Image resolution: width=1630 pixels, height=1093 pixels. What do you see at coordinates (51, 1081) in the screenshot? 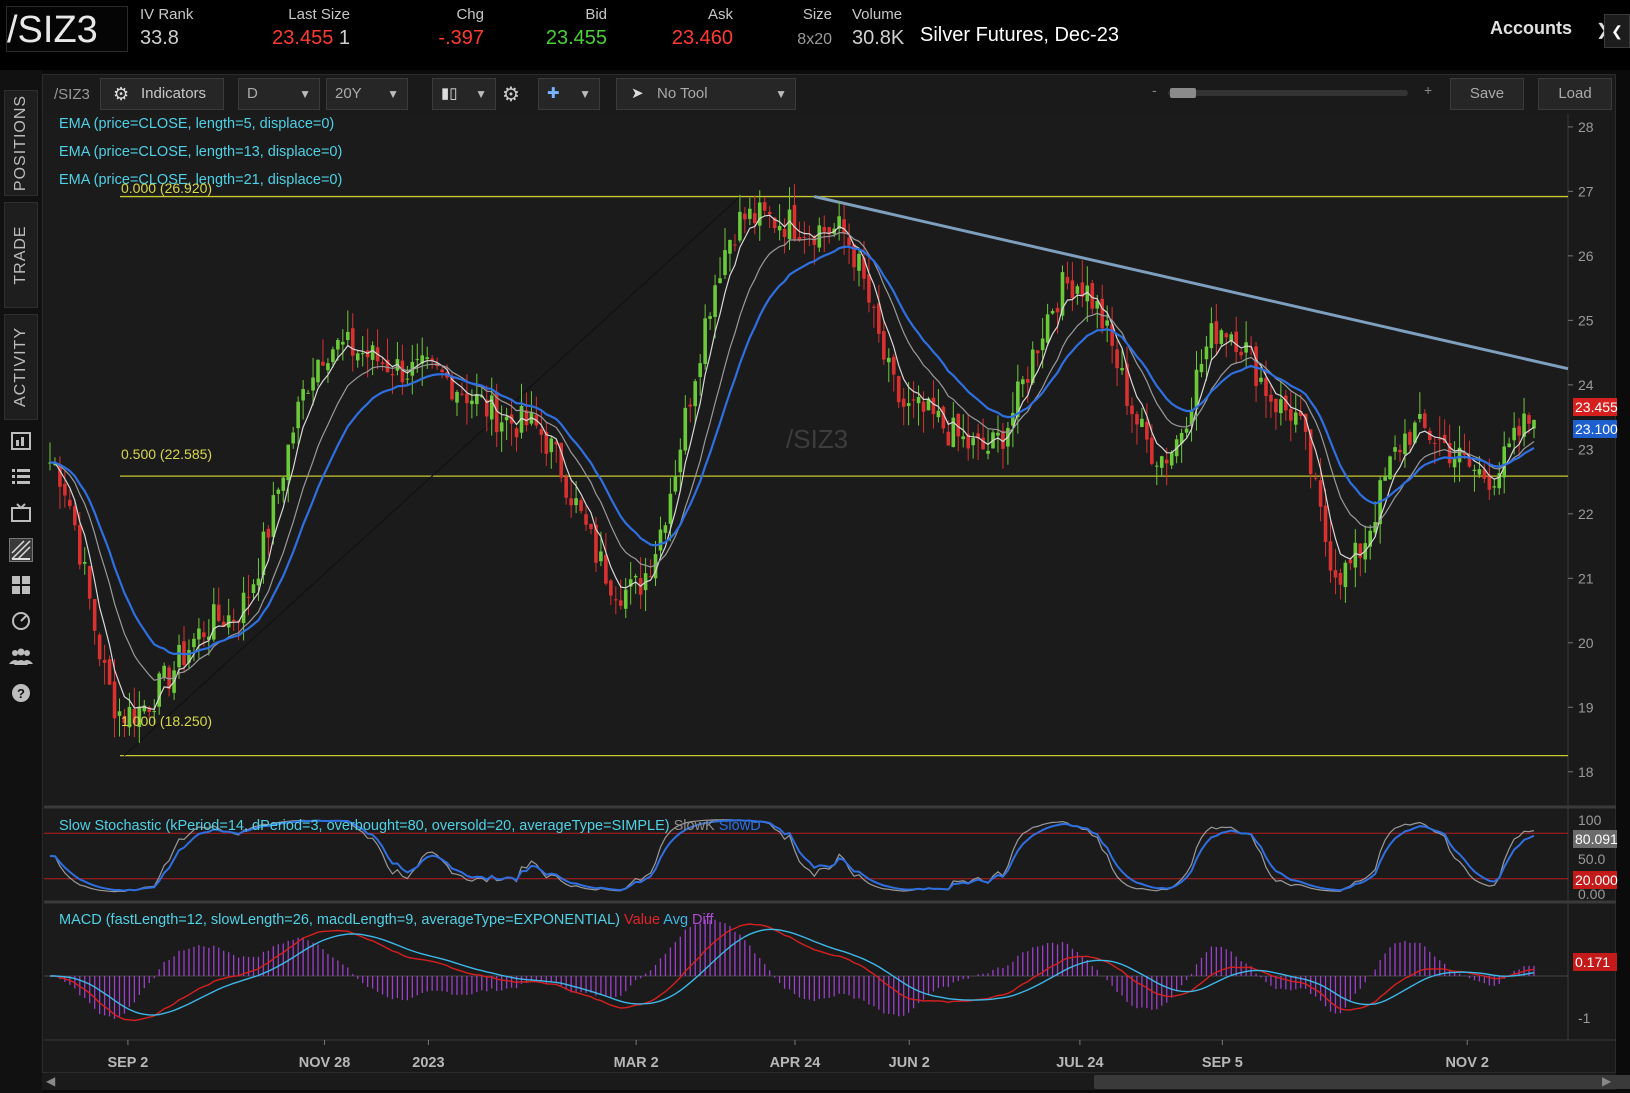
I see `scroll-left-icon: ◀` at bounding box center [51, 1081].